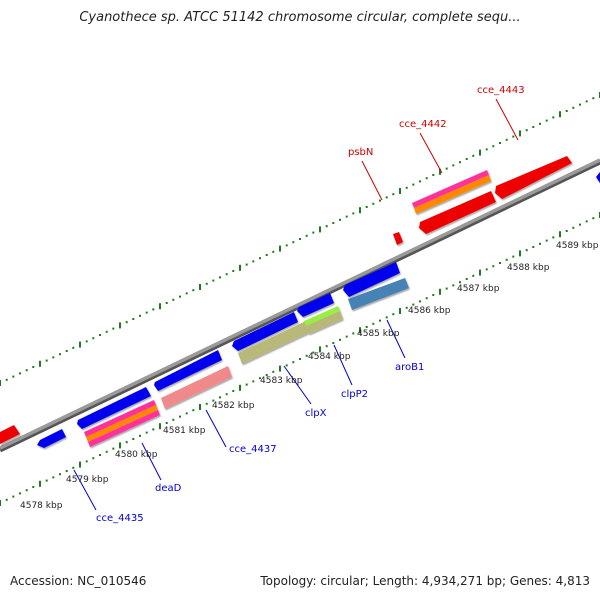 This screenshot has width=600, height=600. What do you see at coordinates (409, 367) in the screenshot?
I see `gene-label: aroB1` at bounding box center [409, 367].